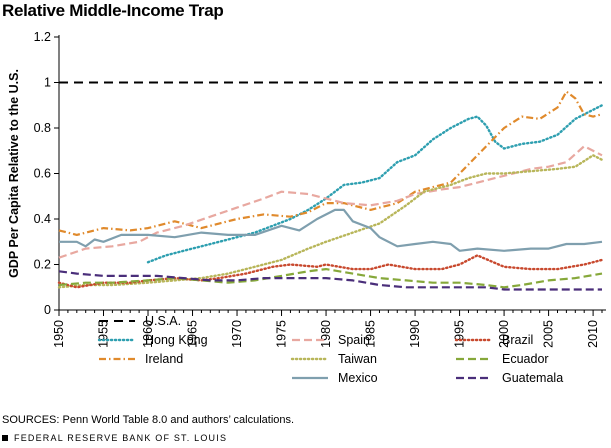 This screenshot has height=448, width=611. What do you see at coordinates (593, 334) in the screenshot?
I see `x-tick-label: 2010` at bounding box center [593, 334].